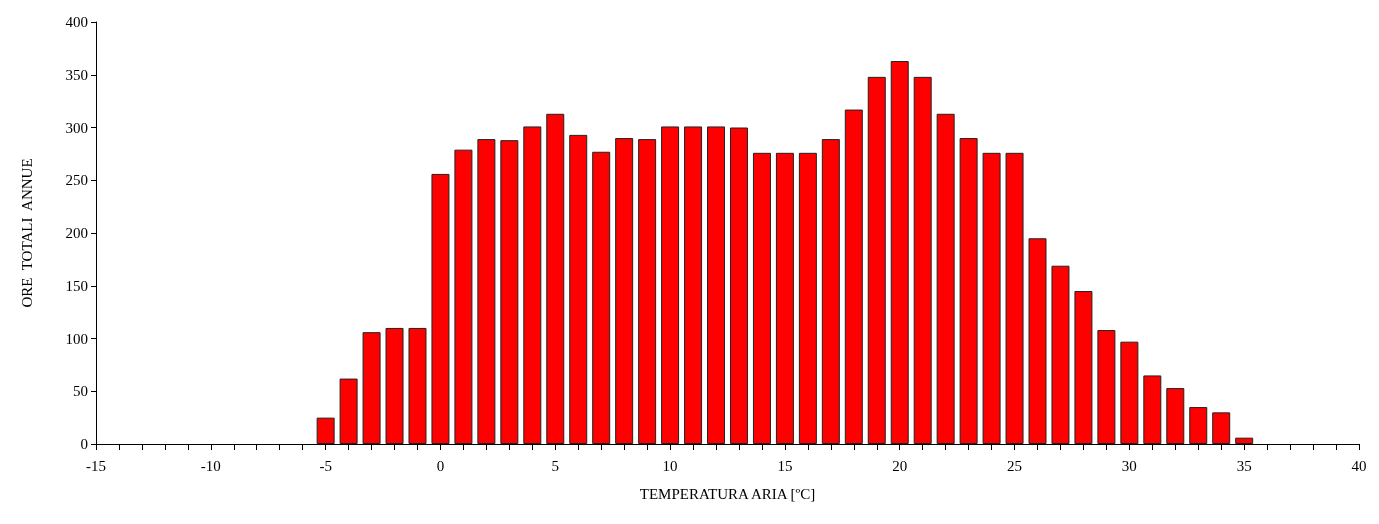  I want to click on x-tick-label: 20, so click(900, 465).